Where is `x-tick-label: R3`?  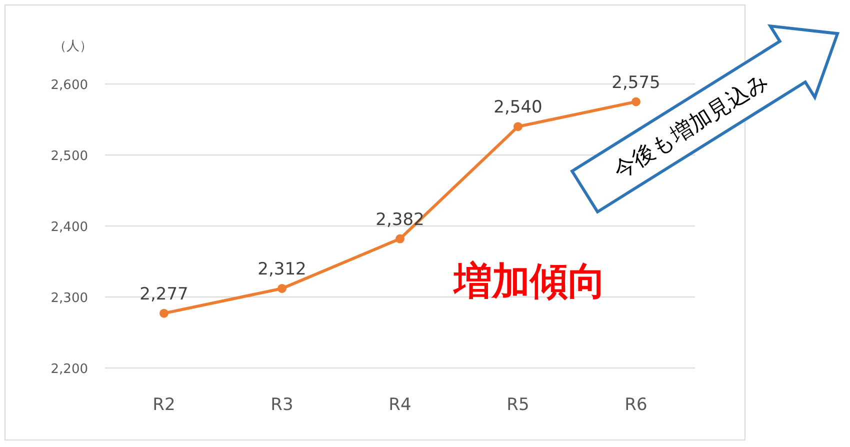
x-tick-label: R3 is located at coordinates (282, 405).